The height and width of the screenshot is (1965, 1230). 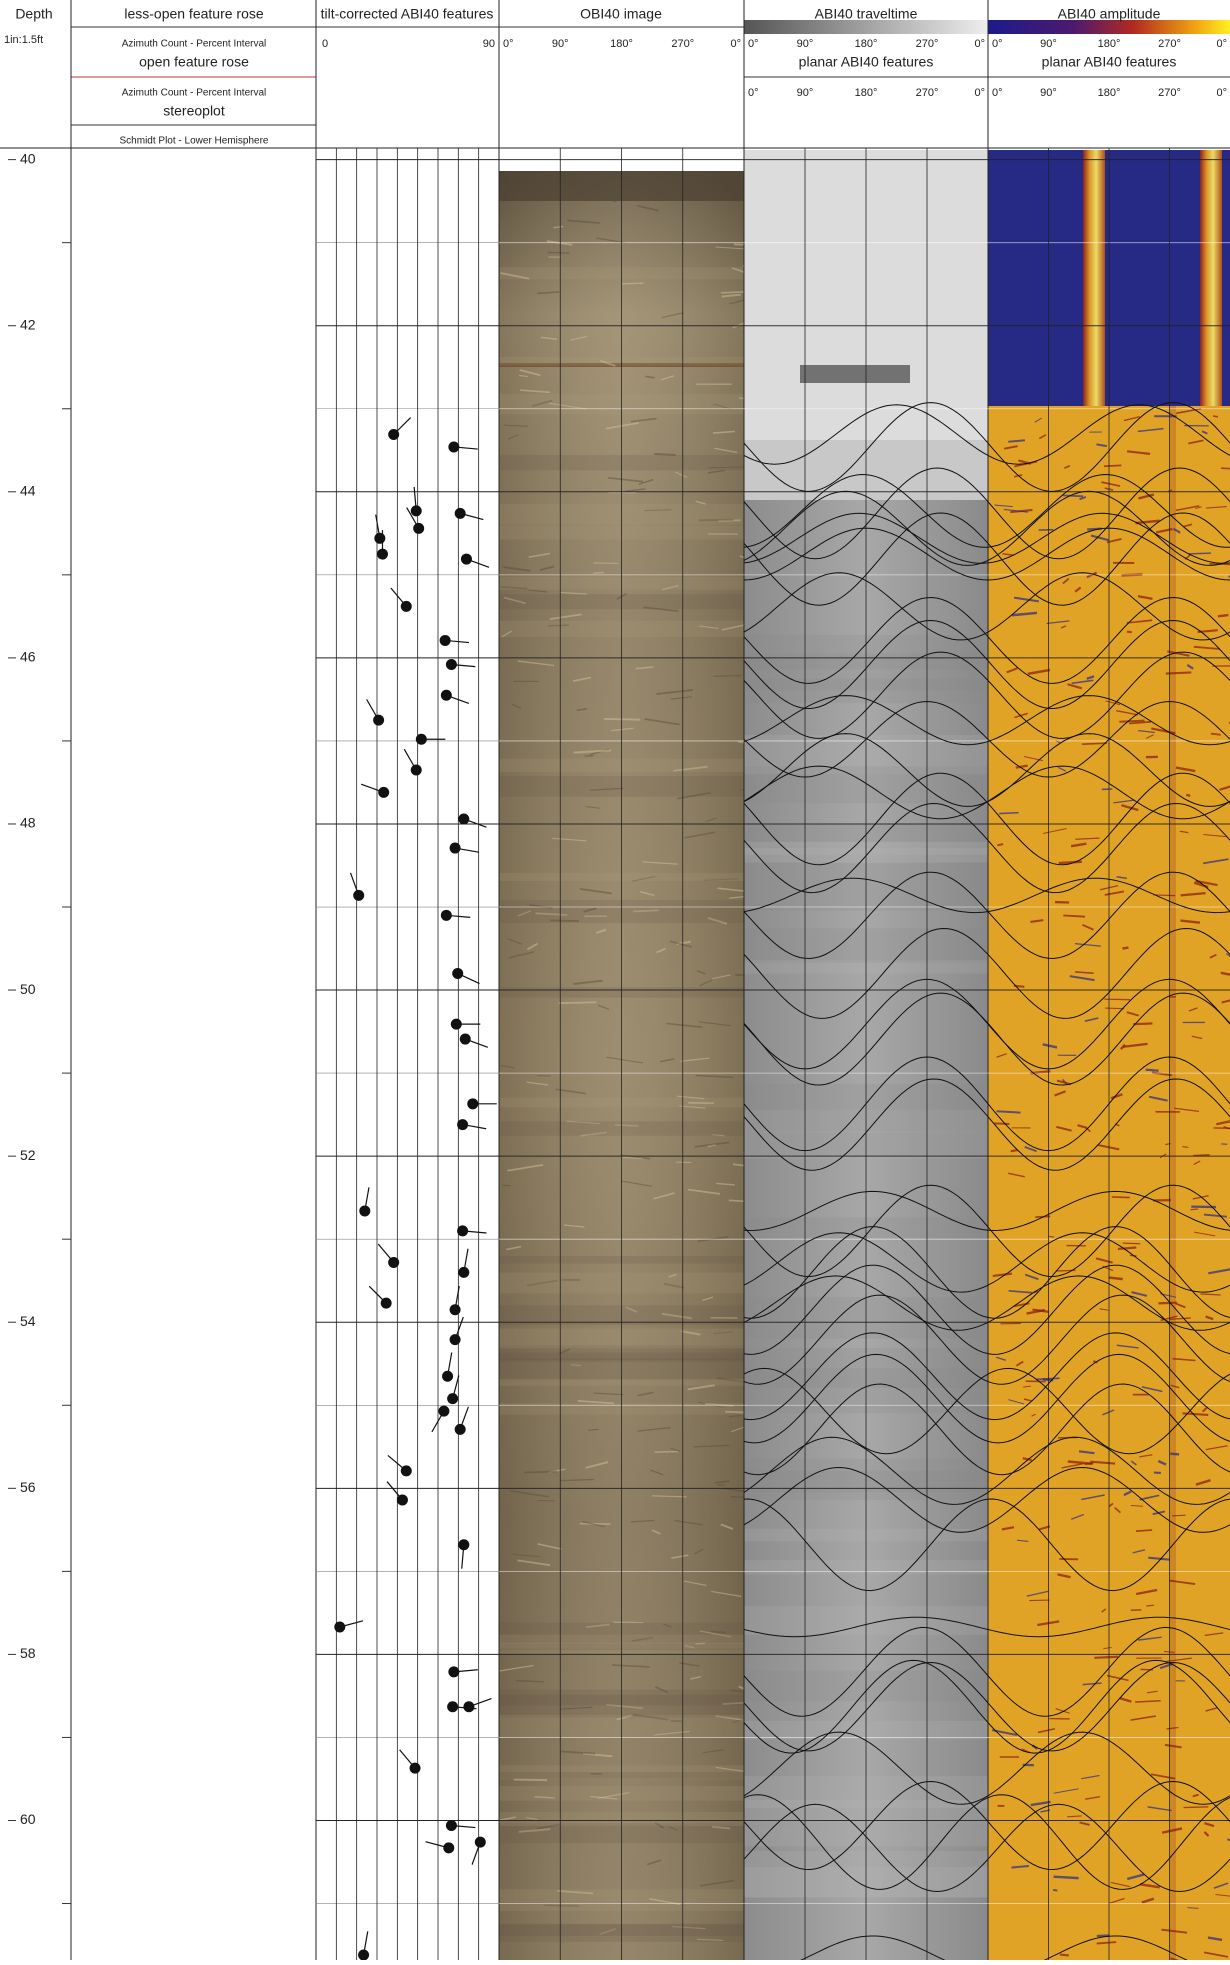 I want to click on feature-title: planar ABI40 features, so click(x=1109, y=62).